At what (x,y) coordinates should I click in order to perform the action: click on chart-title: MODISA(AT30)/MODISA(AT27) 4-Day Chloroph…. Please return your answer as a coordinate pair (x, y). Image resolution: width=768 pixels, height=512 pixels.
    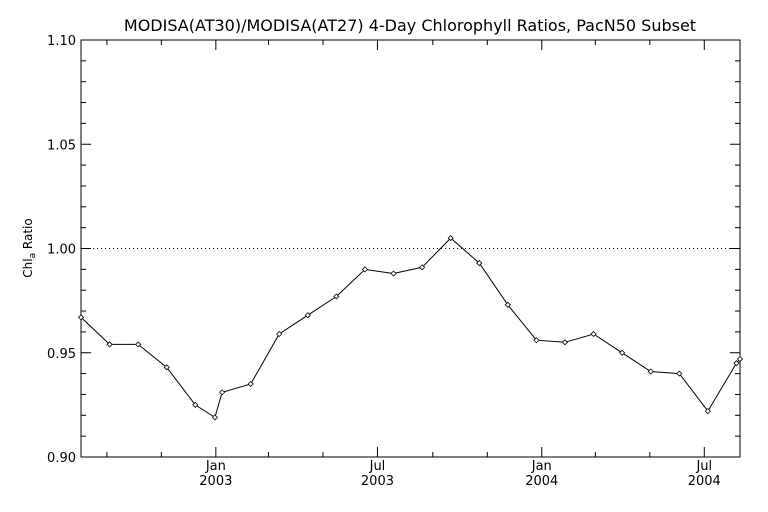
    Looking at the image, I should click on (410, 25).